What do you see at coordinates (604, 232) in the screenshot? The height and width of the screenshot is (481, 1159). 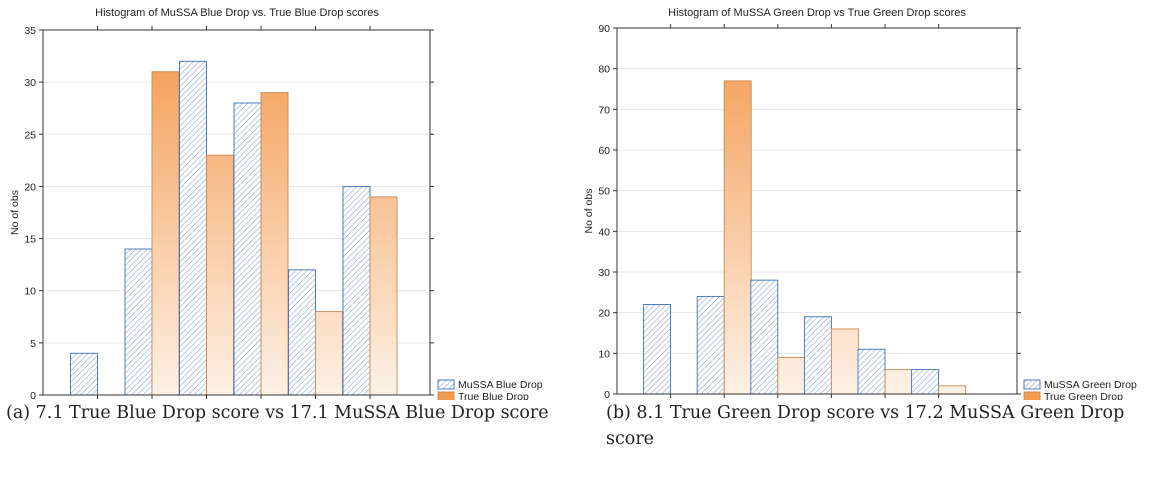 I see `y-tick-label: 40` at bounding box center [604, 232].